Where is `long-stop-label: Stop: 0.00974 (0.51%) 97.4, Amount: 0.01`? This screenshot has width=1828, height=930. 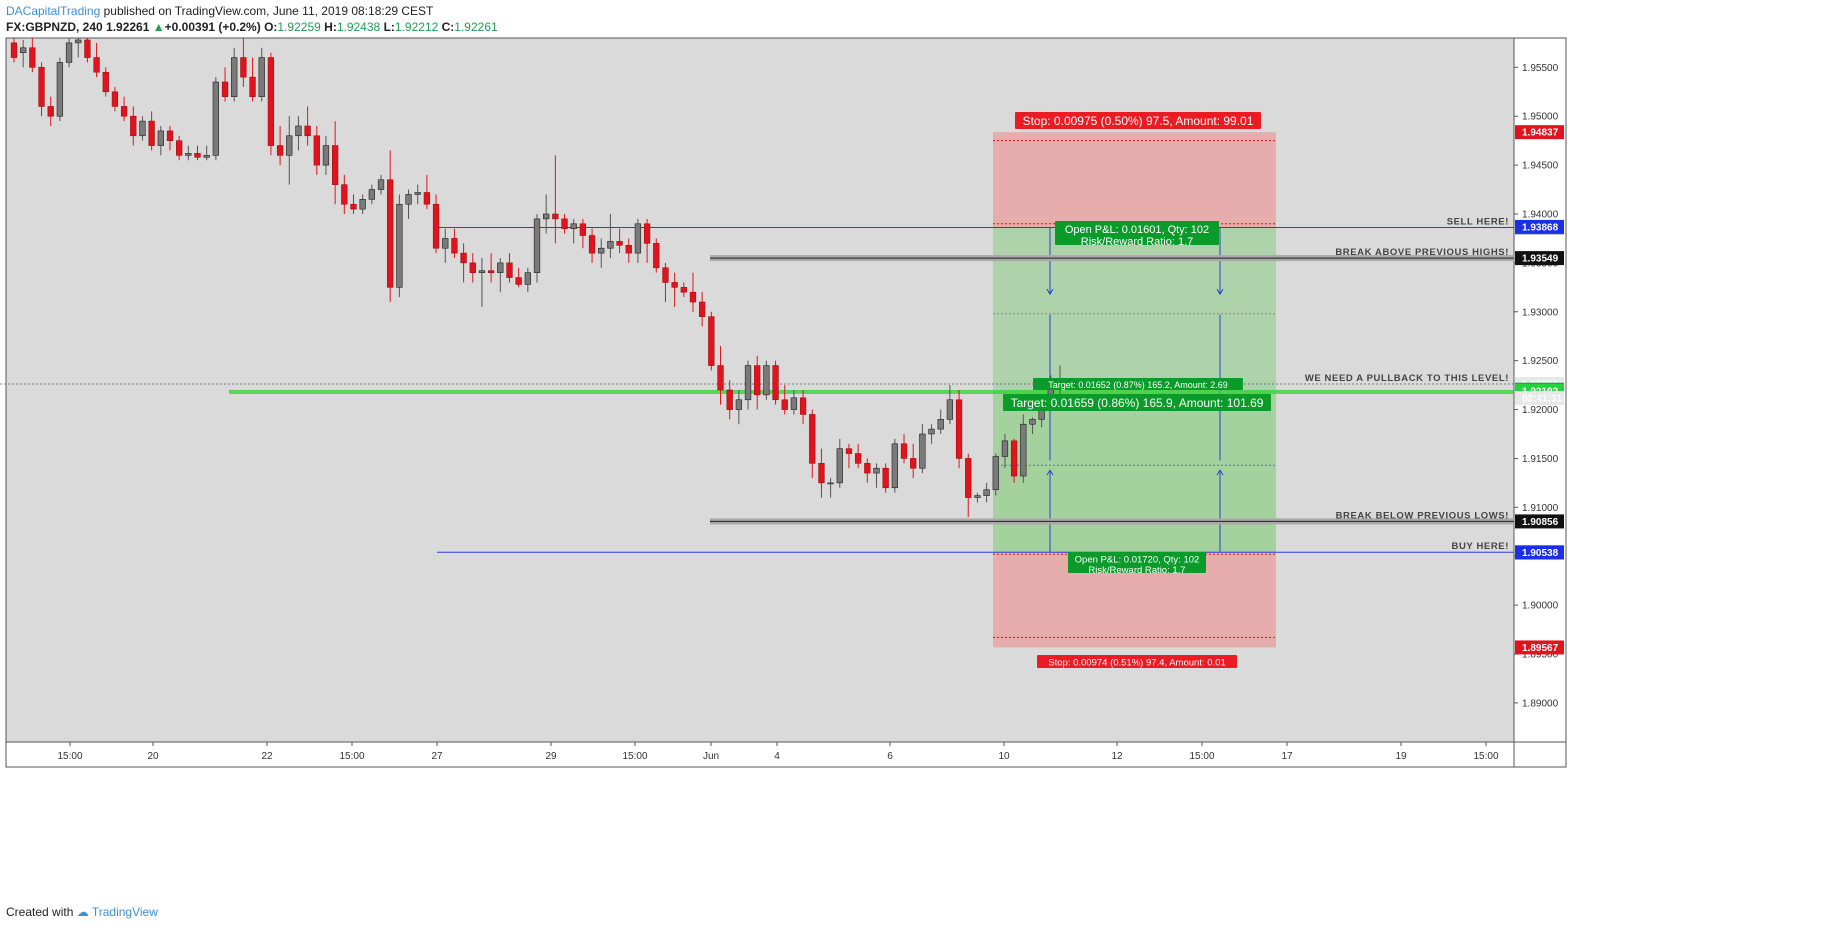 long-stop-label: Stop: 0.00974 (0.51%) 97.4, Amount: 0.01 is located at coordinates (1137, 662).